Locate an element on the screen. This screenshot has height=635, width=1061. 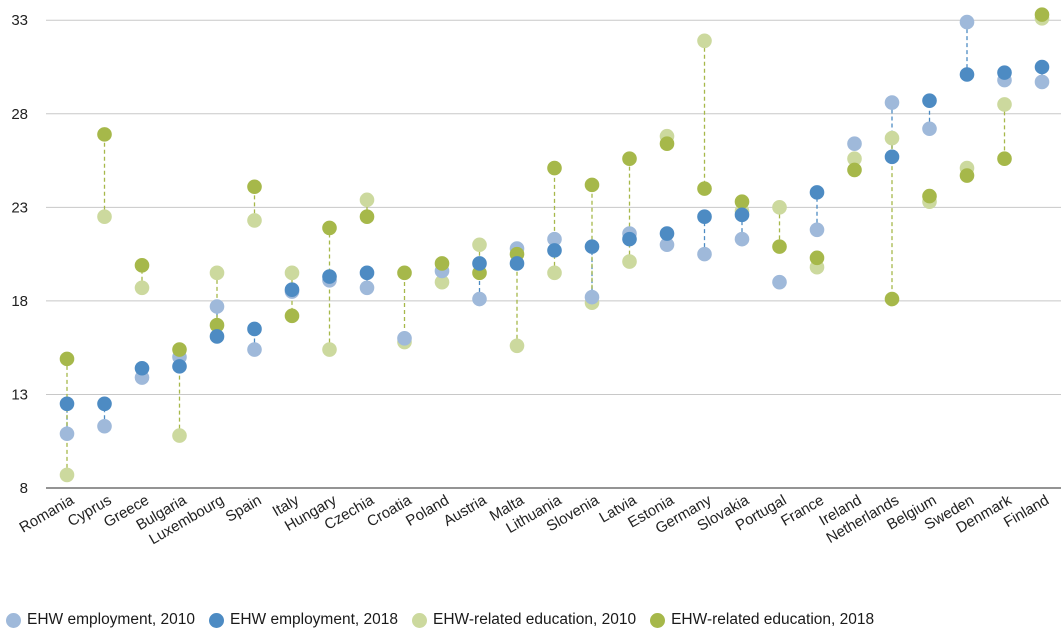
legend-item: EHW-related education, 2018 is located at coordinates (762, 620).